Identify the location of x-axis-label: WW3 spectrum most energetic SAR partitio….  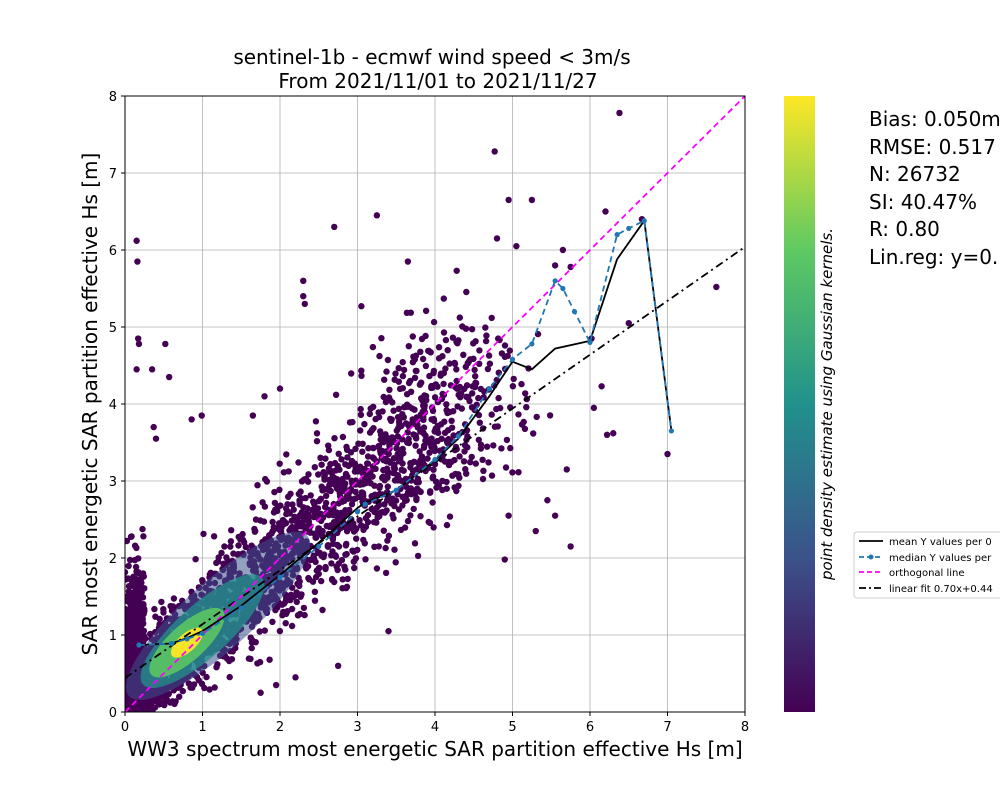
(434, 749).